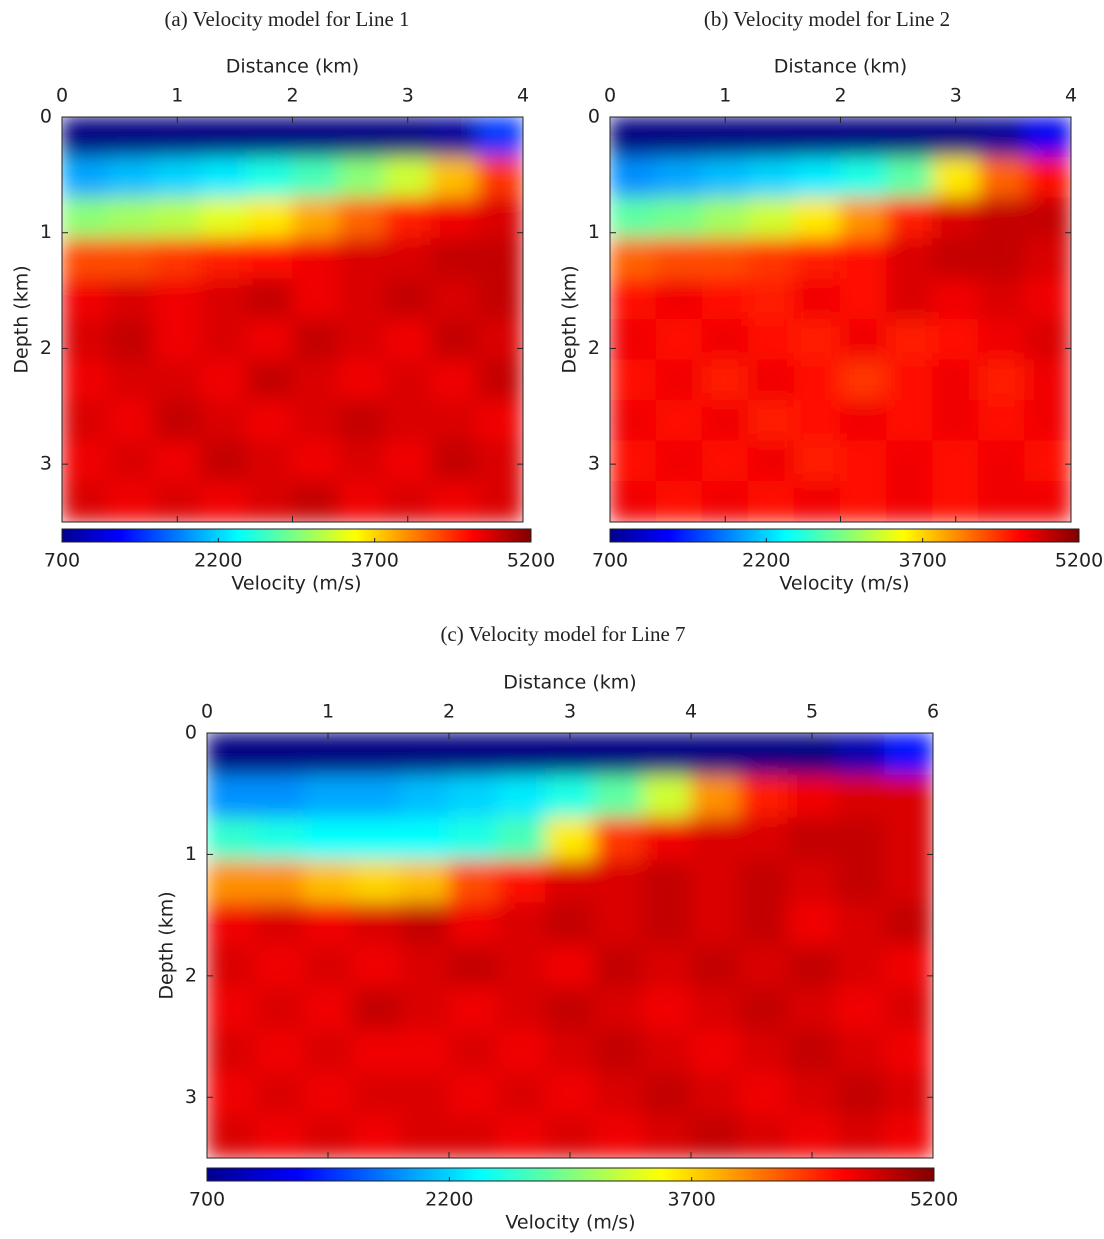 Image resolution: width=1104 pixels, height=1239 pixels. What do you see at coordinates (827, 19) in the screenshot?
I see `panel-title: (b) Velocity model for Line 2` at bounding box center [827, 19].